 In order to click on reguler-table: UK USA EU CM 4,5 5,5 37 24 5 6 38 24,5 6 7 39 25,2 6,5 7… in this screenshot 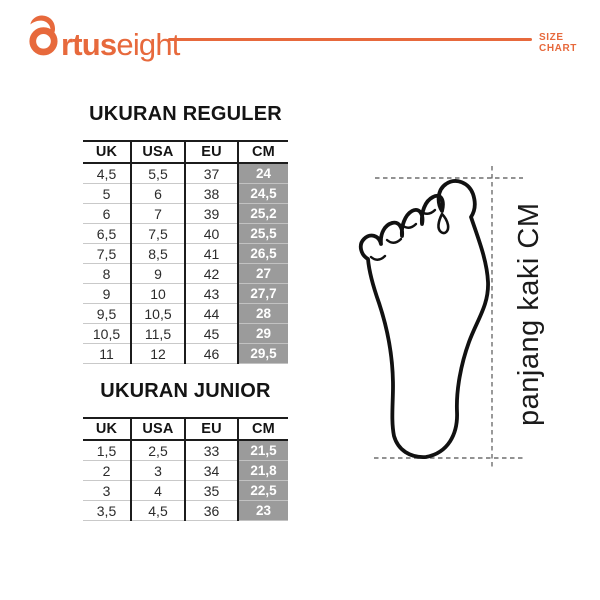, I will do `click(185, 252)`.